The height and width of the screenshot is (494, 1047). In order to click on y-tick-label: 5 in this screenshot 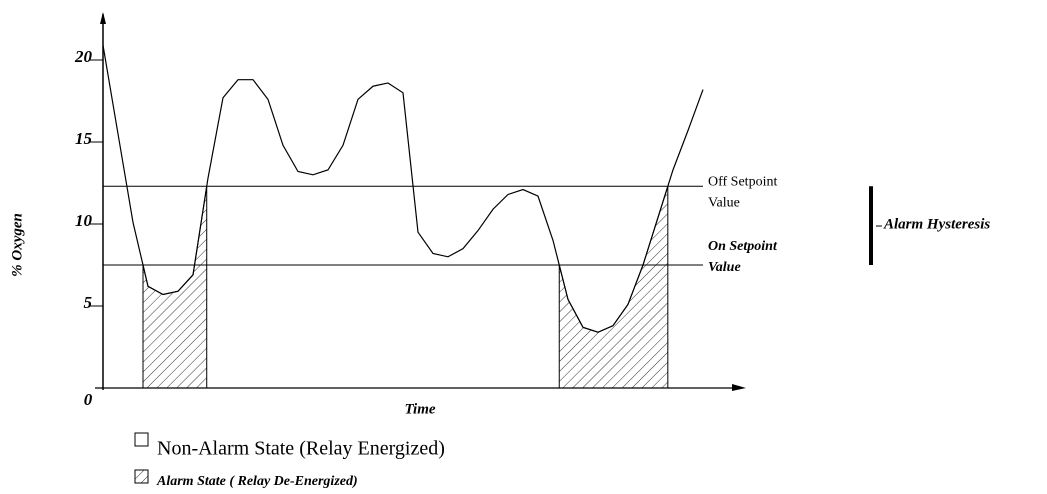, I will do `click(88, 302)`.